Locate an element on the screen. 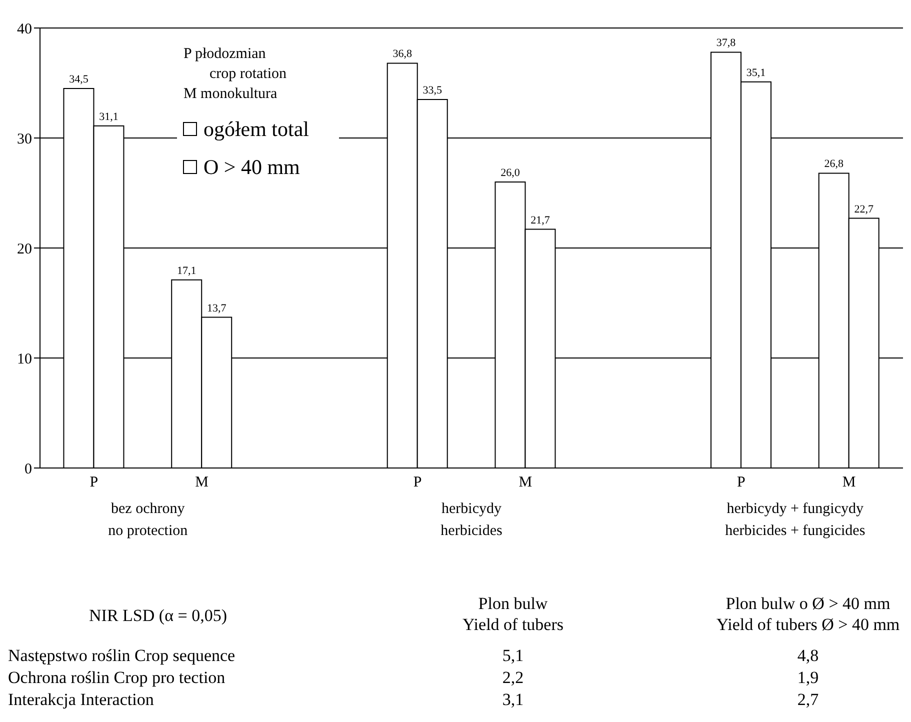  text: Następstwo roślin Crop sequence is located at coordinates (122, 655).